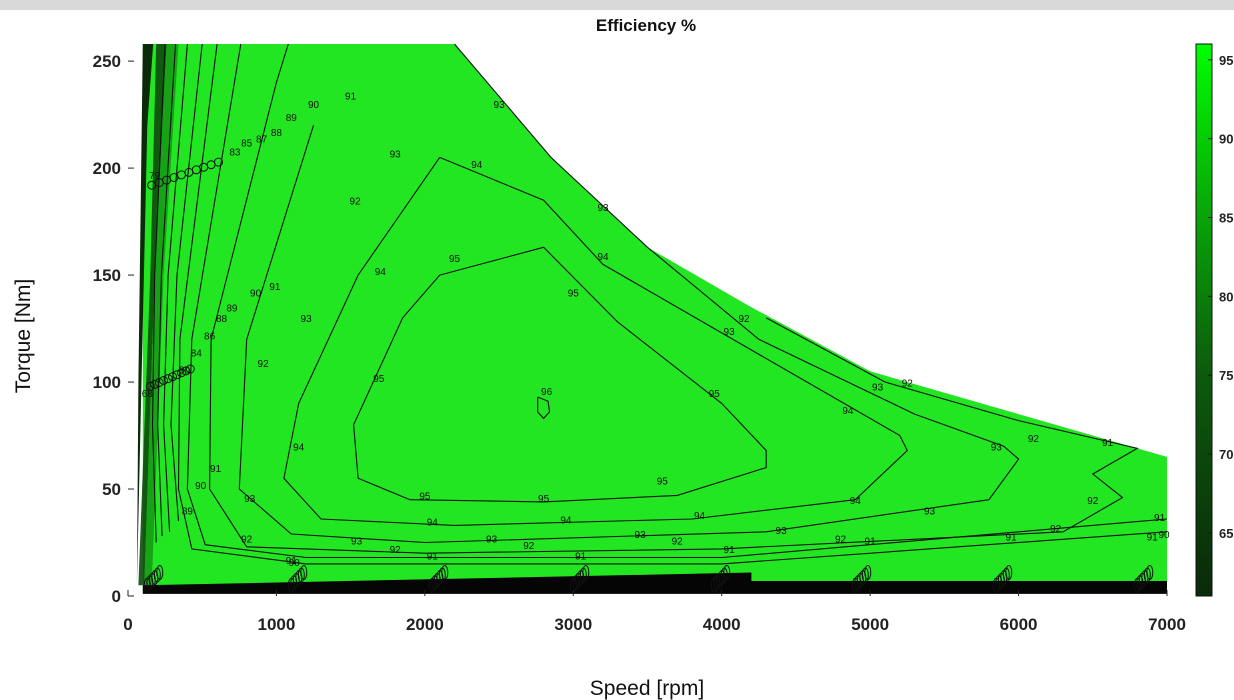 The width and height of the screenshot is (1234, 700). What do you see at coordinates (127, 624) in the screenshot?
I see `x-tick-label-0: 0` at bounding box center [127, 624].